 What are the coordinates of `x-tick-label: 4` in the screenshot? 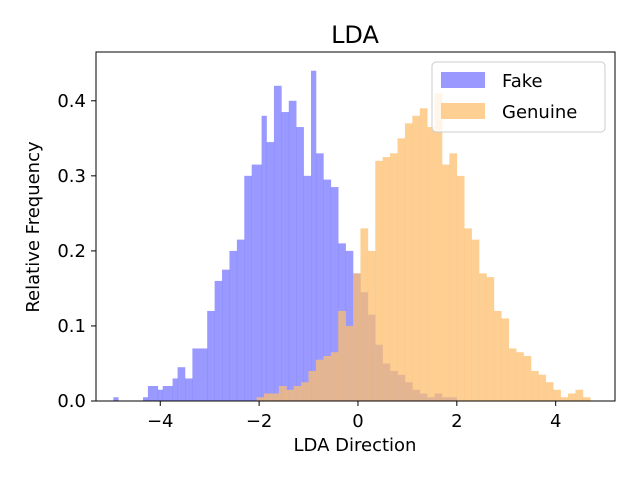 It's located at (555, 421).